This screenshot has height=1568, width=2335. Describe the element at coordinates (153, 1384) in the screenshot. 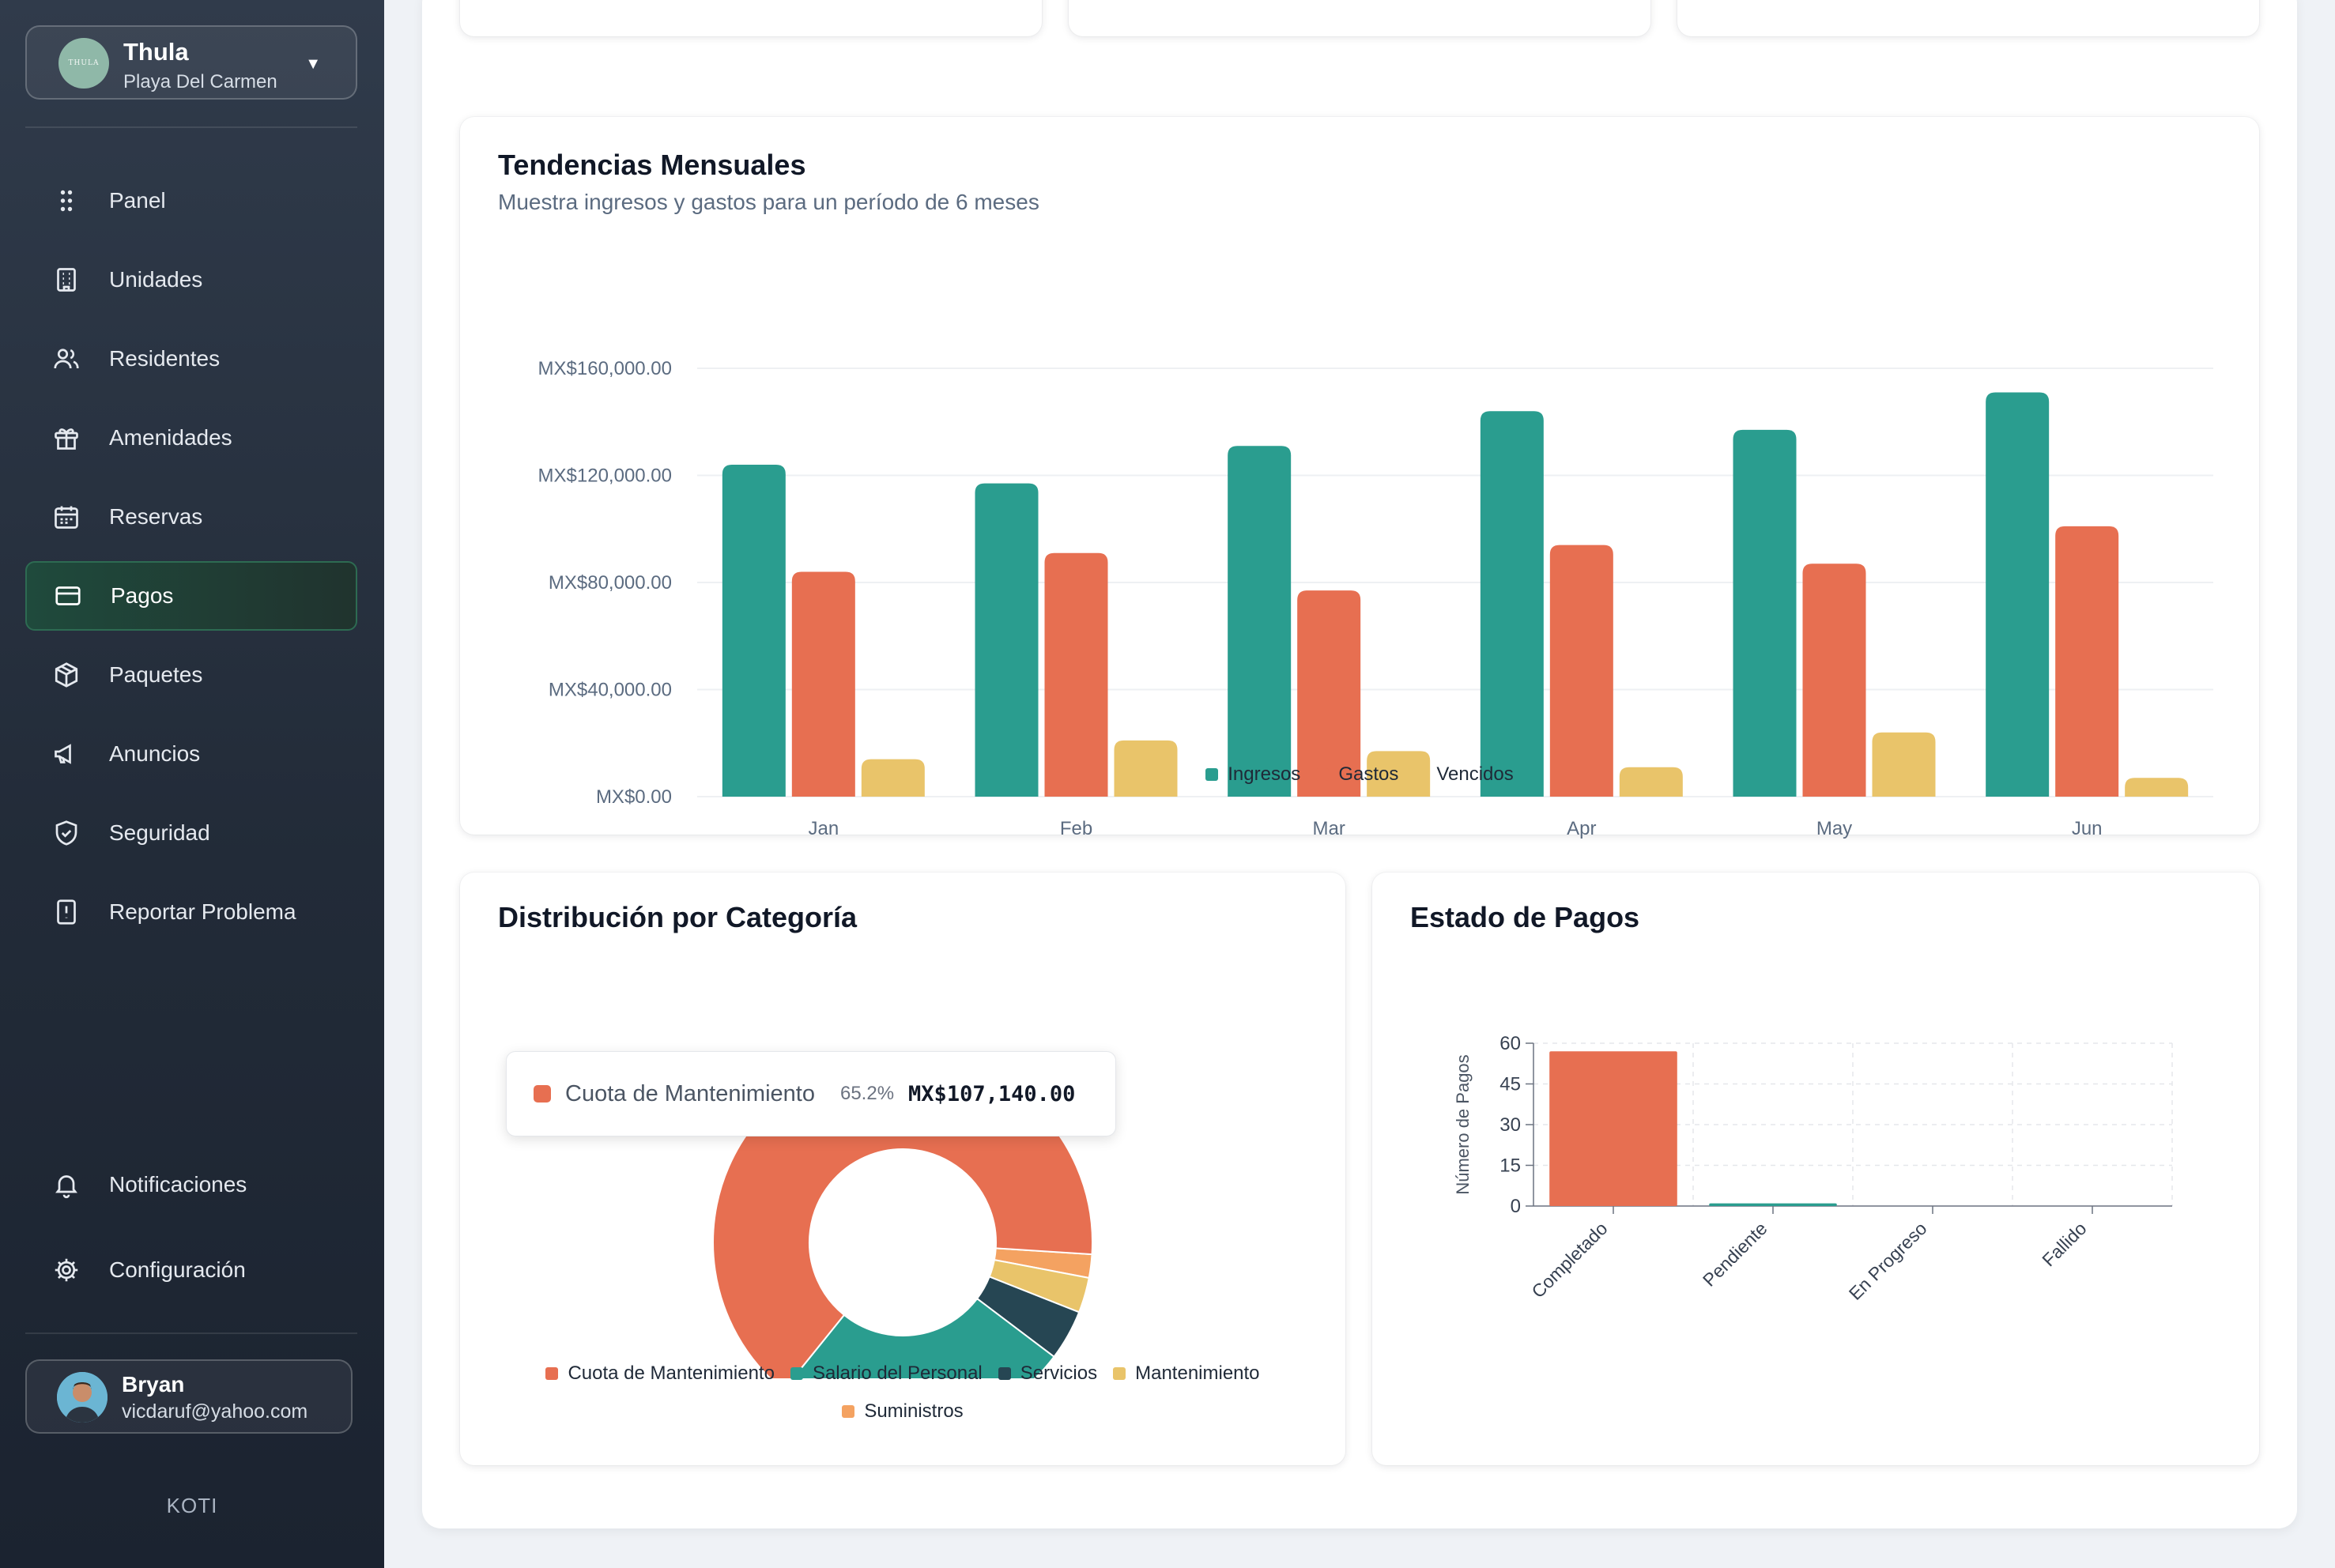

I see `user-name: Bryan` at that location.